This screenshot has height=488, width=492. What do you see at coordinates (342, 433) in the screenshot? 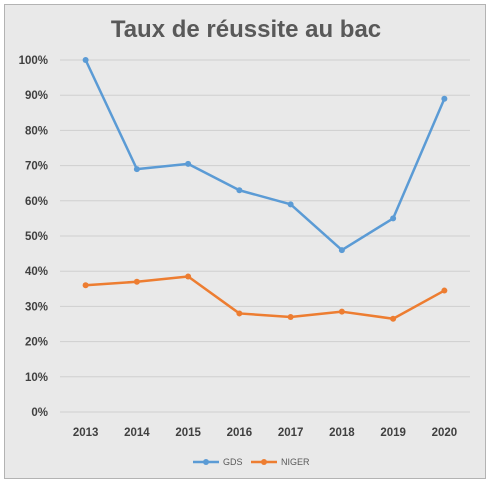
I see `x-tick-label: 2018` at bounding box center [342, 433].